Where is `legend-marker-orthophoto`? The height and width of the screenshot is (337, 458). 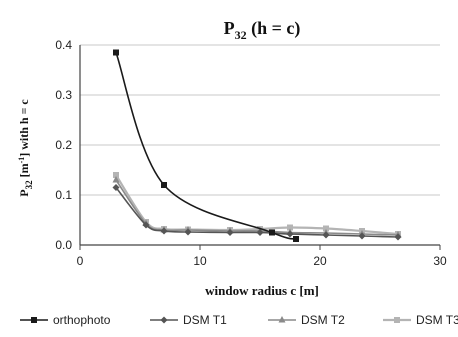
legend-marker-orthophoto is located at coordinates (34, 320).